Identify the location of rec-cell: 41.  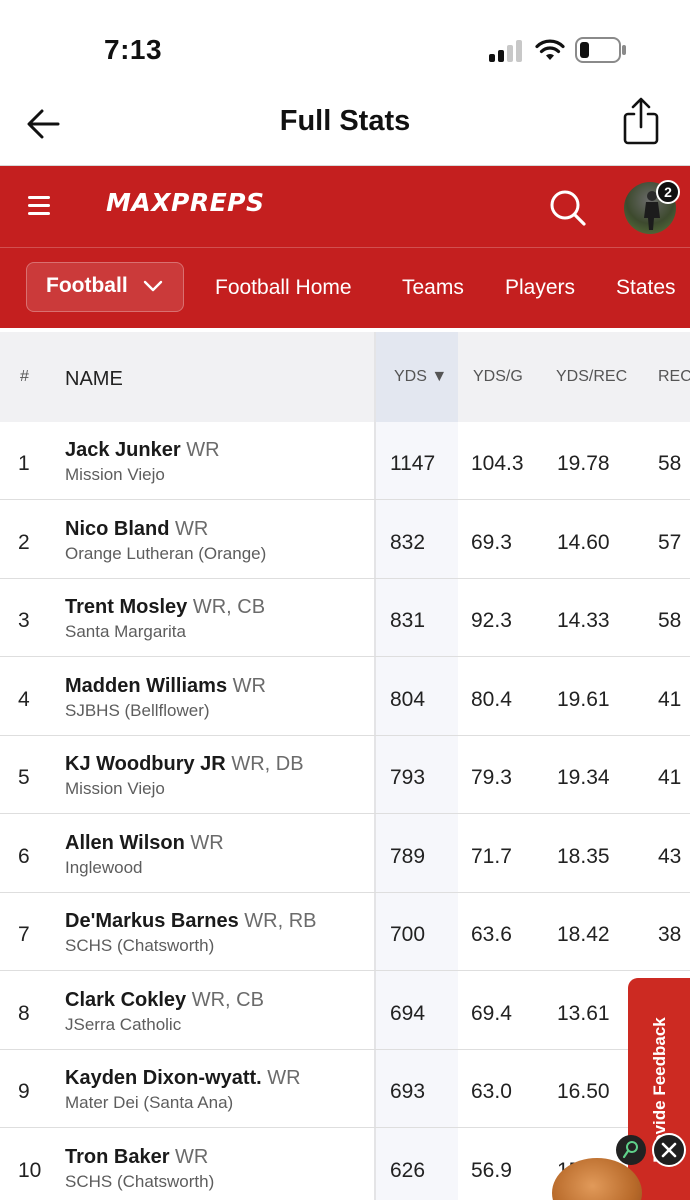
(670, 777).